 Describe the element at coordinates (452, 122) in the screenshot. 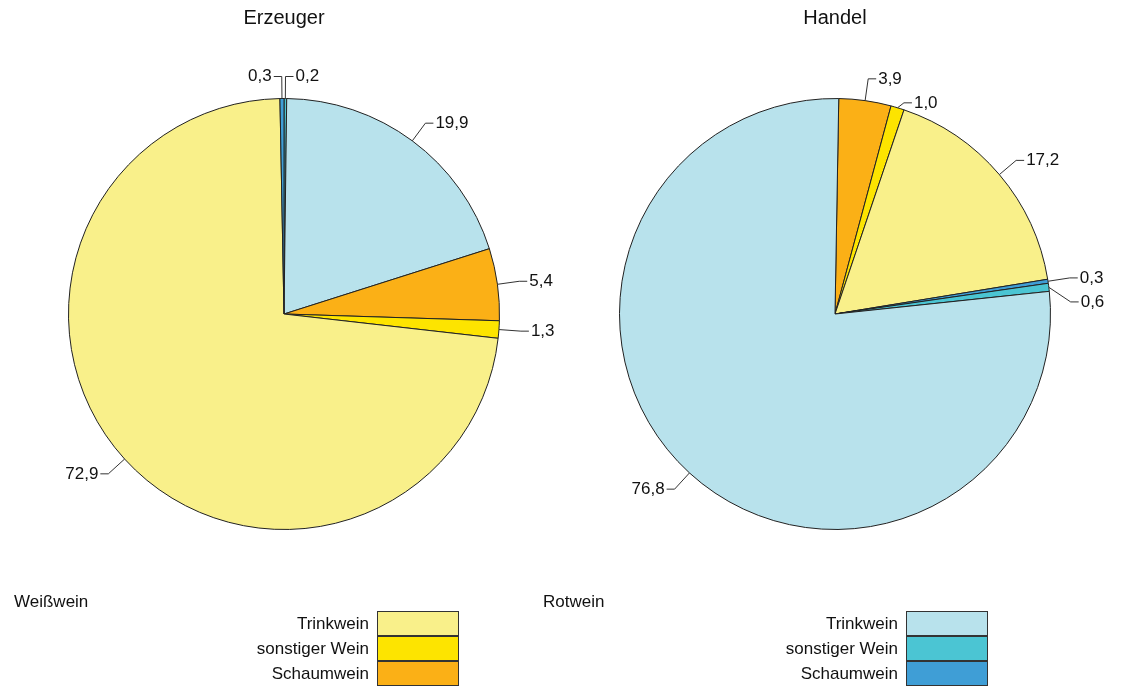

I see `data-label: 19,9` at that location.